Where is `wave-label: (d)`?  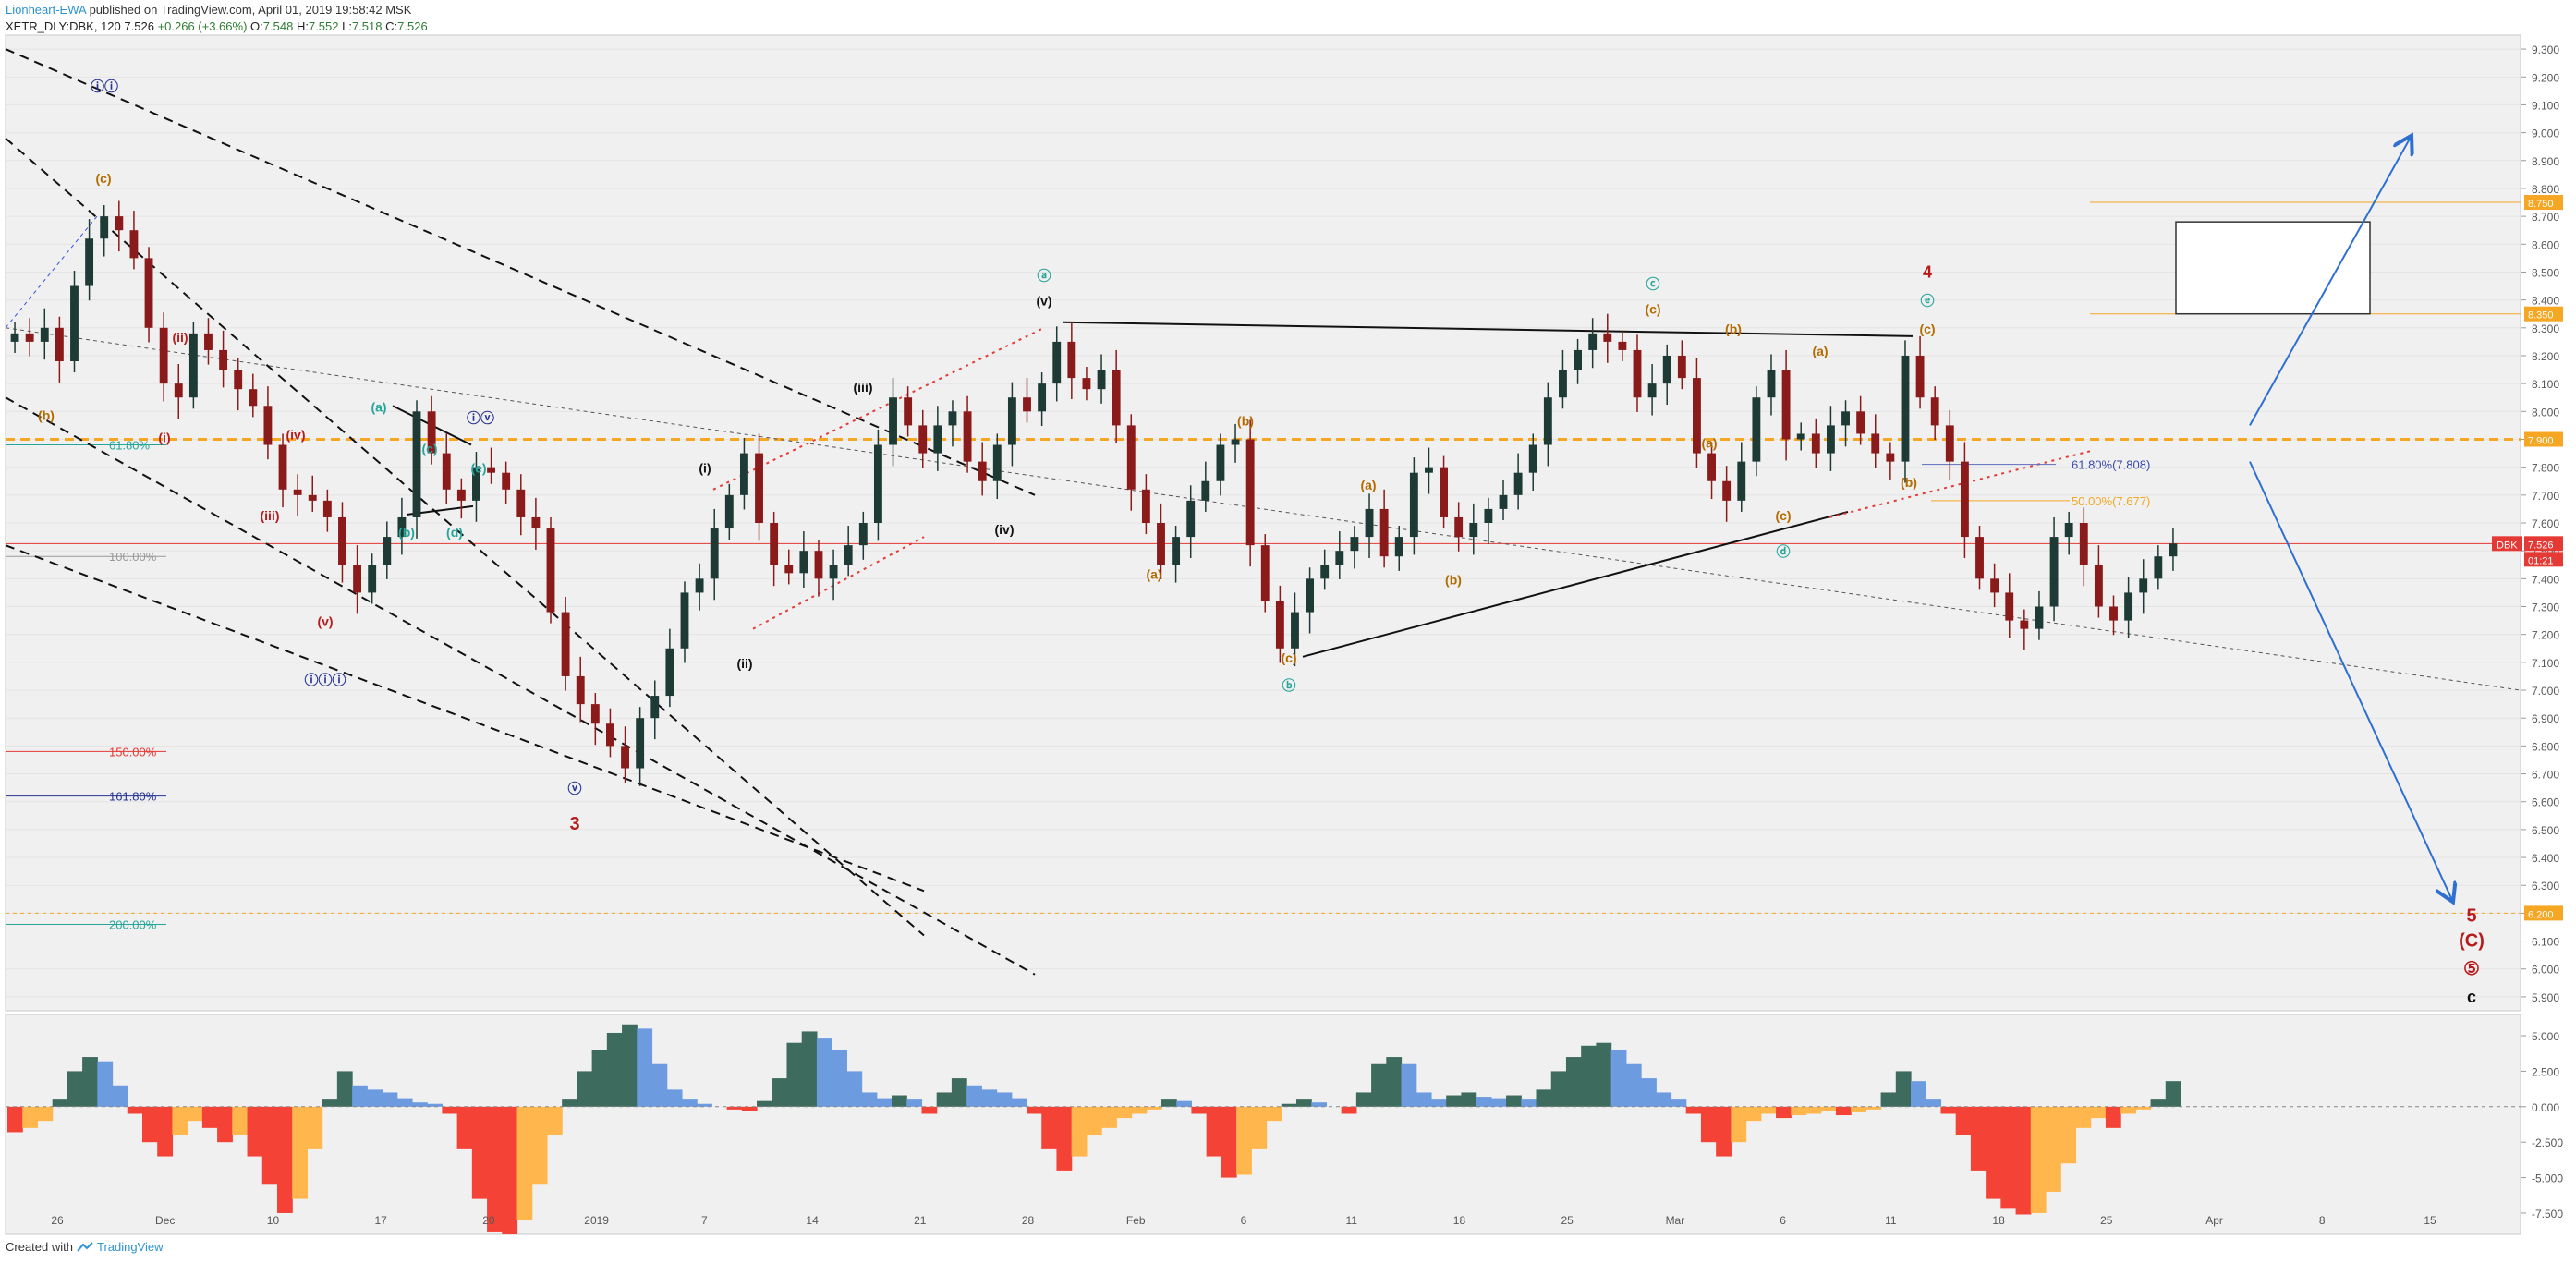 wave-label: (d) is located at coordinates (454, 532).